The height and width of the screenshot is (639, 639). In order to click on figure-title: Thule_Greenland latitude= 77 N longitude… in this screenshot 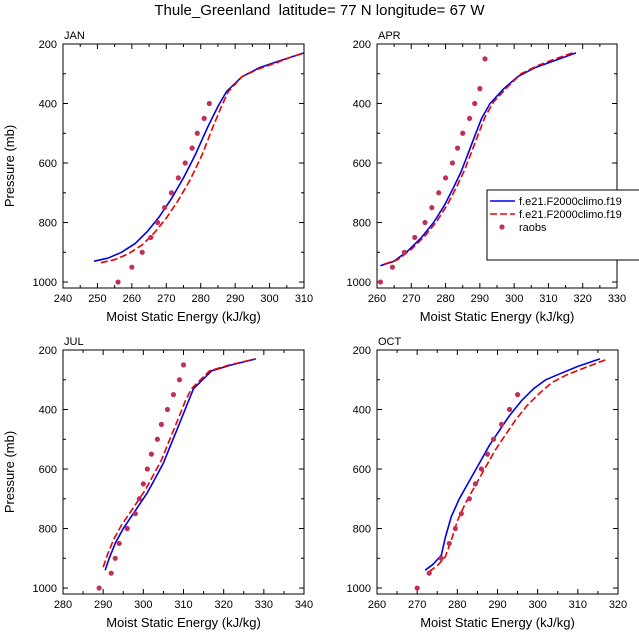, I will do `click(319, 10)`.